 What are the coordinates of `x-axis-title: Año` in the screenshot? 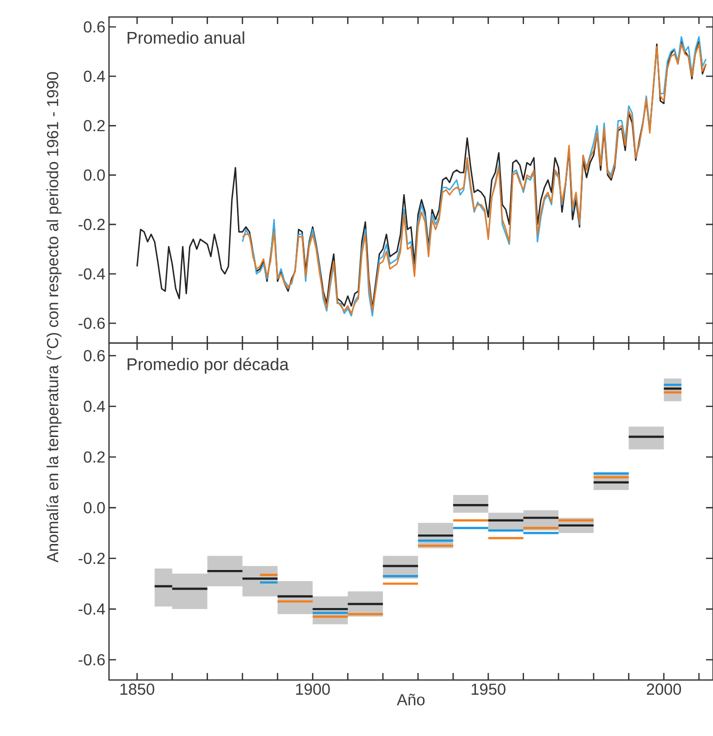 It's located at (410, 700).